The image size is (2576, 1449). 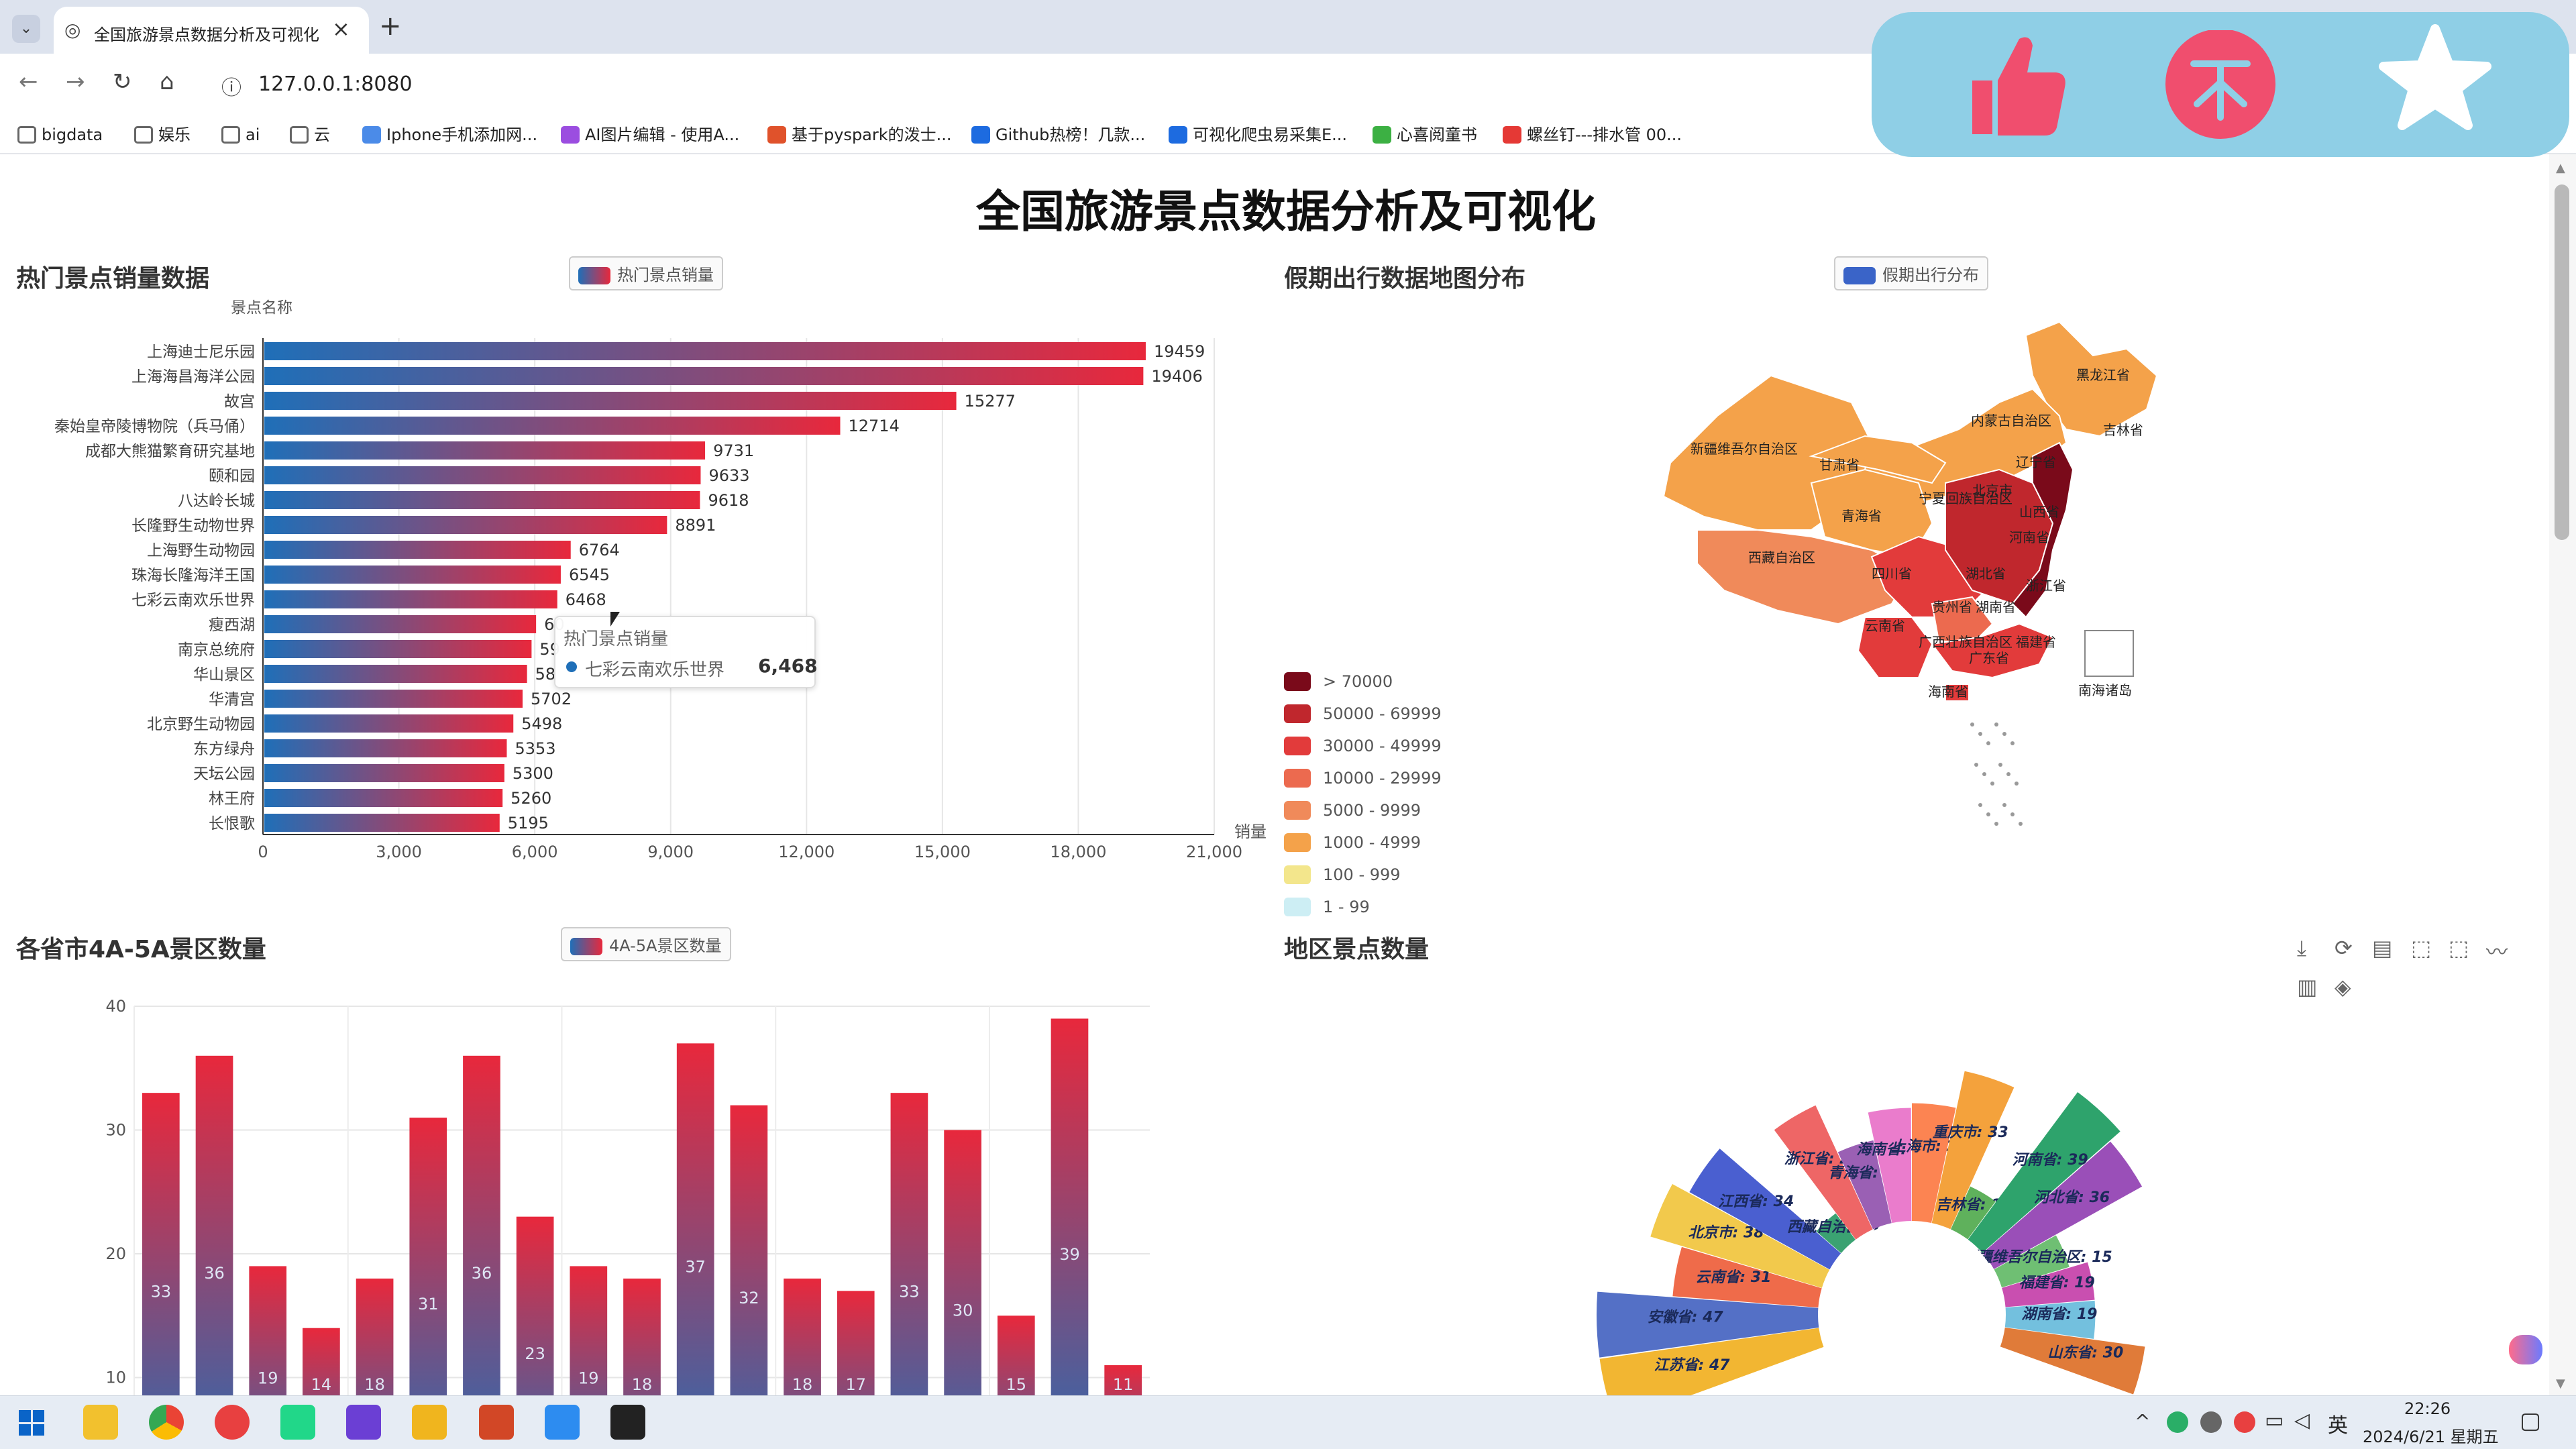 What do you see at coordinates (1992, 651) in the screenshot?
I see `map-region-south` at bounding box center [1992, 651].